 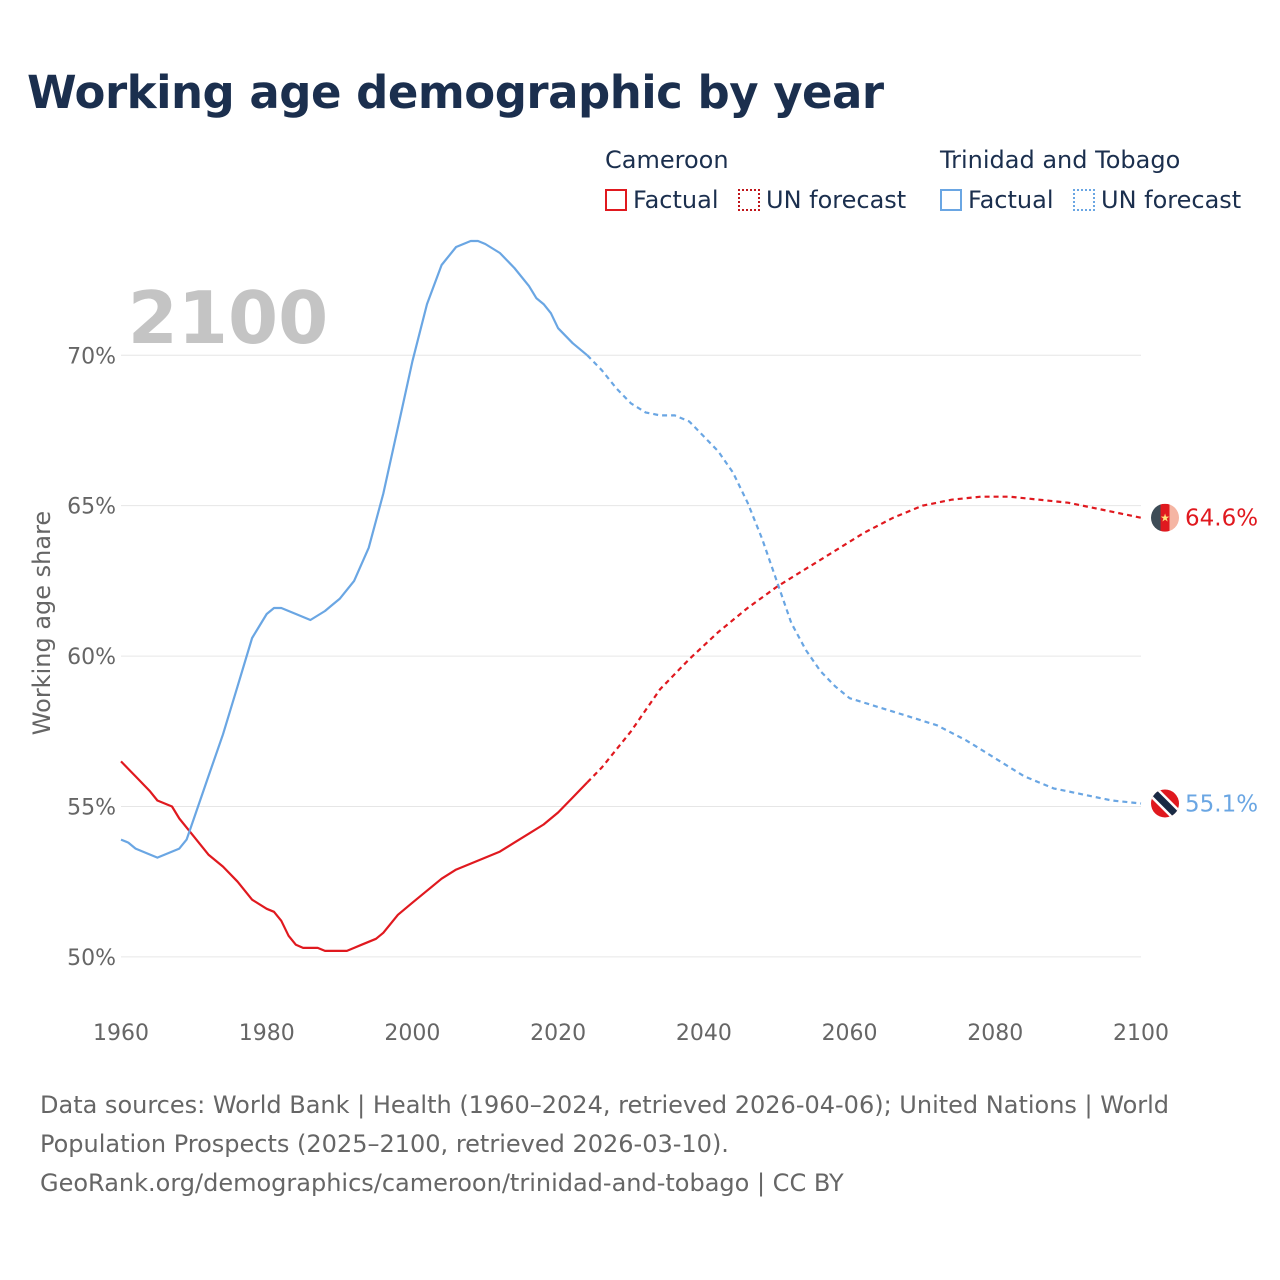 What do you see at coordinates (42, 623) in the screenshot?
I see `y-axis-label: Working age share` at bounding box center [42, 623].